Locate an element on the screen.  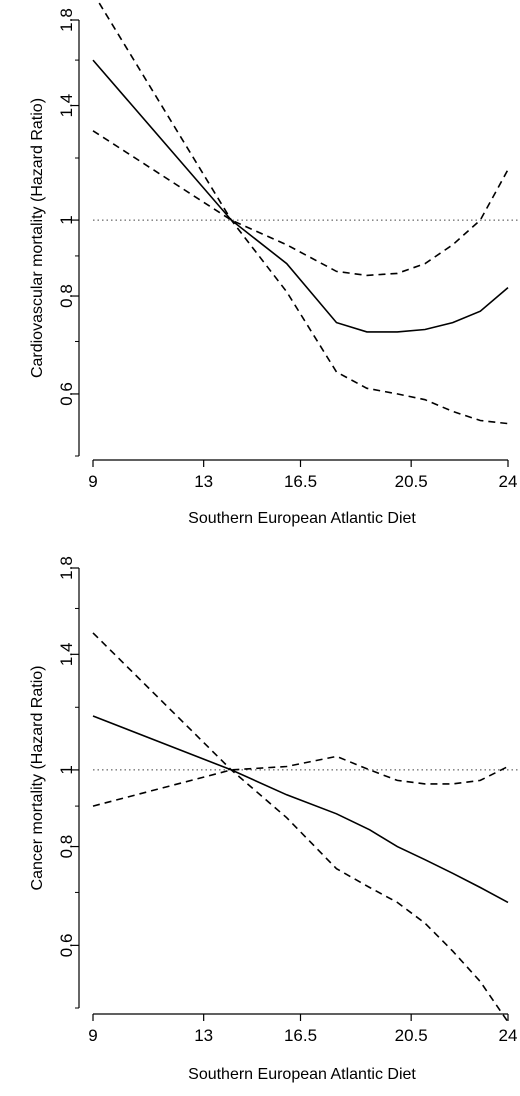
y-axis-title: Cancer mortality (Hazard Ratio) is located at coordinates (37, 778).